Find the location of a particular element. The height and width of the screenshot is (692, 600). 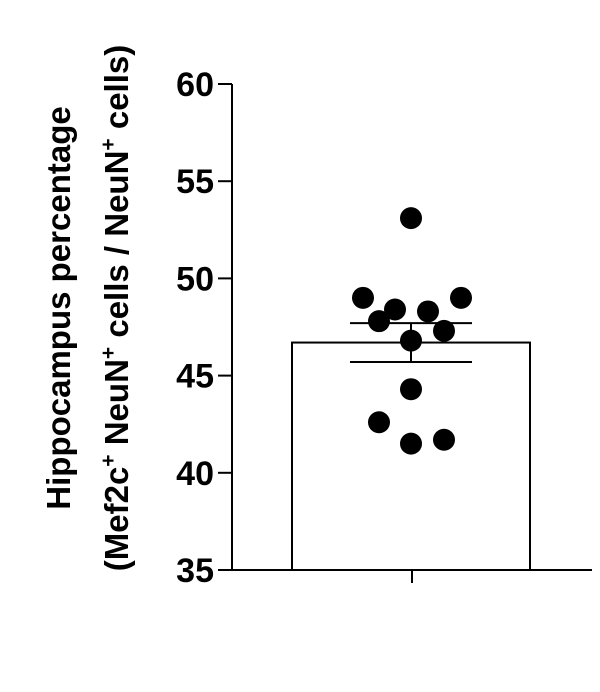

y-tick-label-55: 55 is located at coordinates (195, 182).